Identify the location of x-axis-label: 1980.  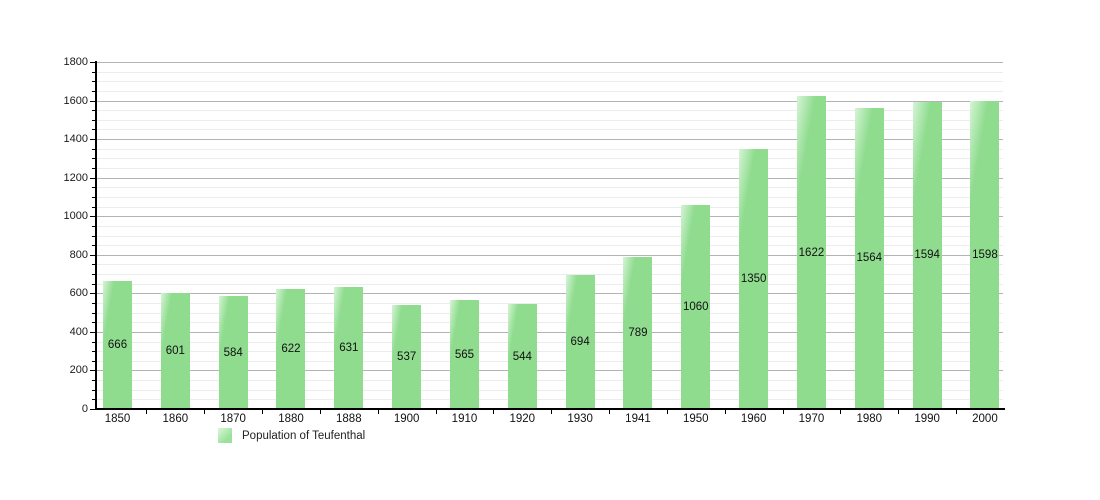
(869, 419).